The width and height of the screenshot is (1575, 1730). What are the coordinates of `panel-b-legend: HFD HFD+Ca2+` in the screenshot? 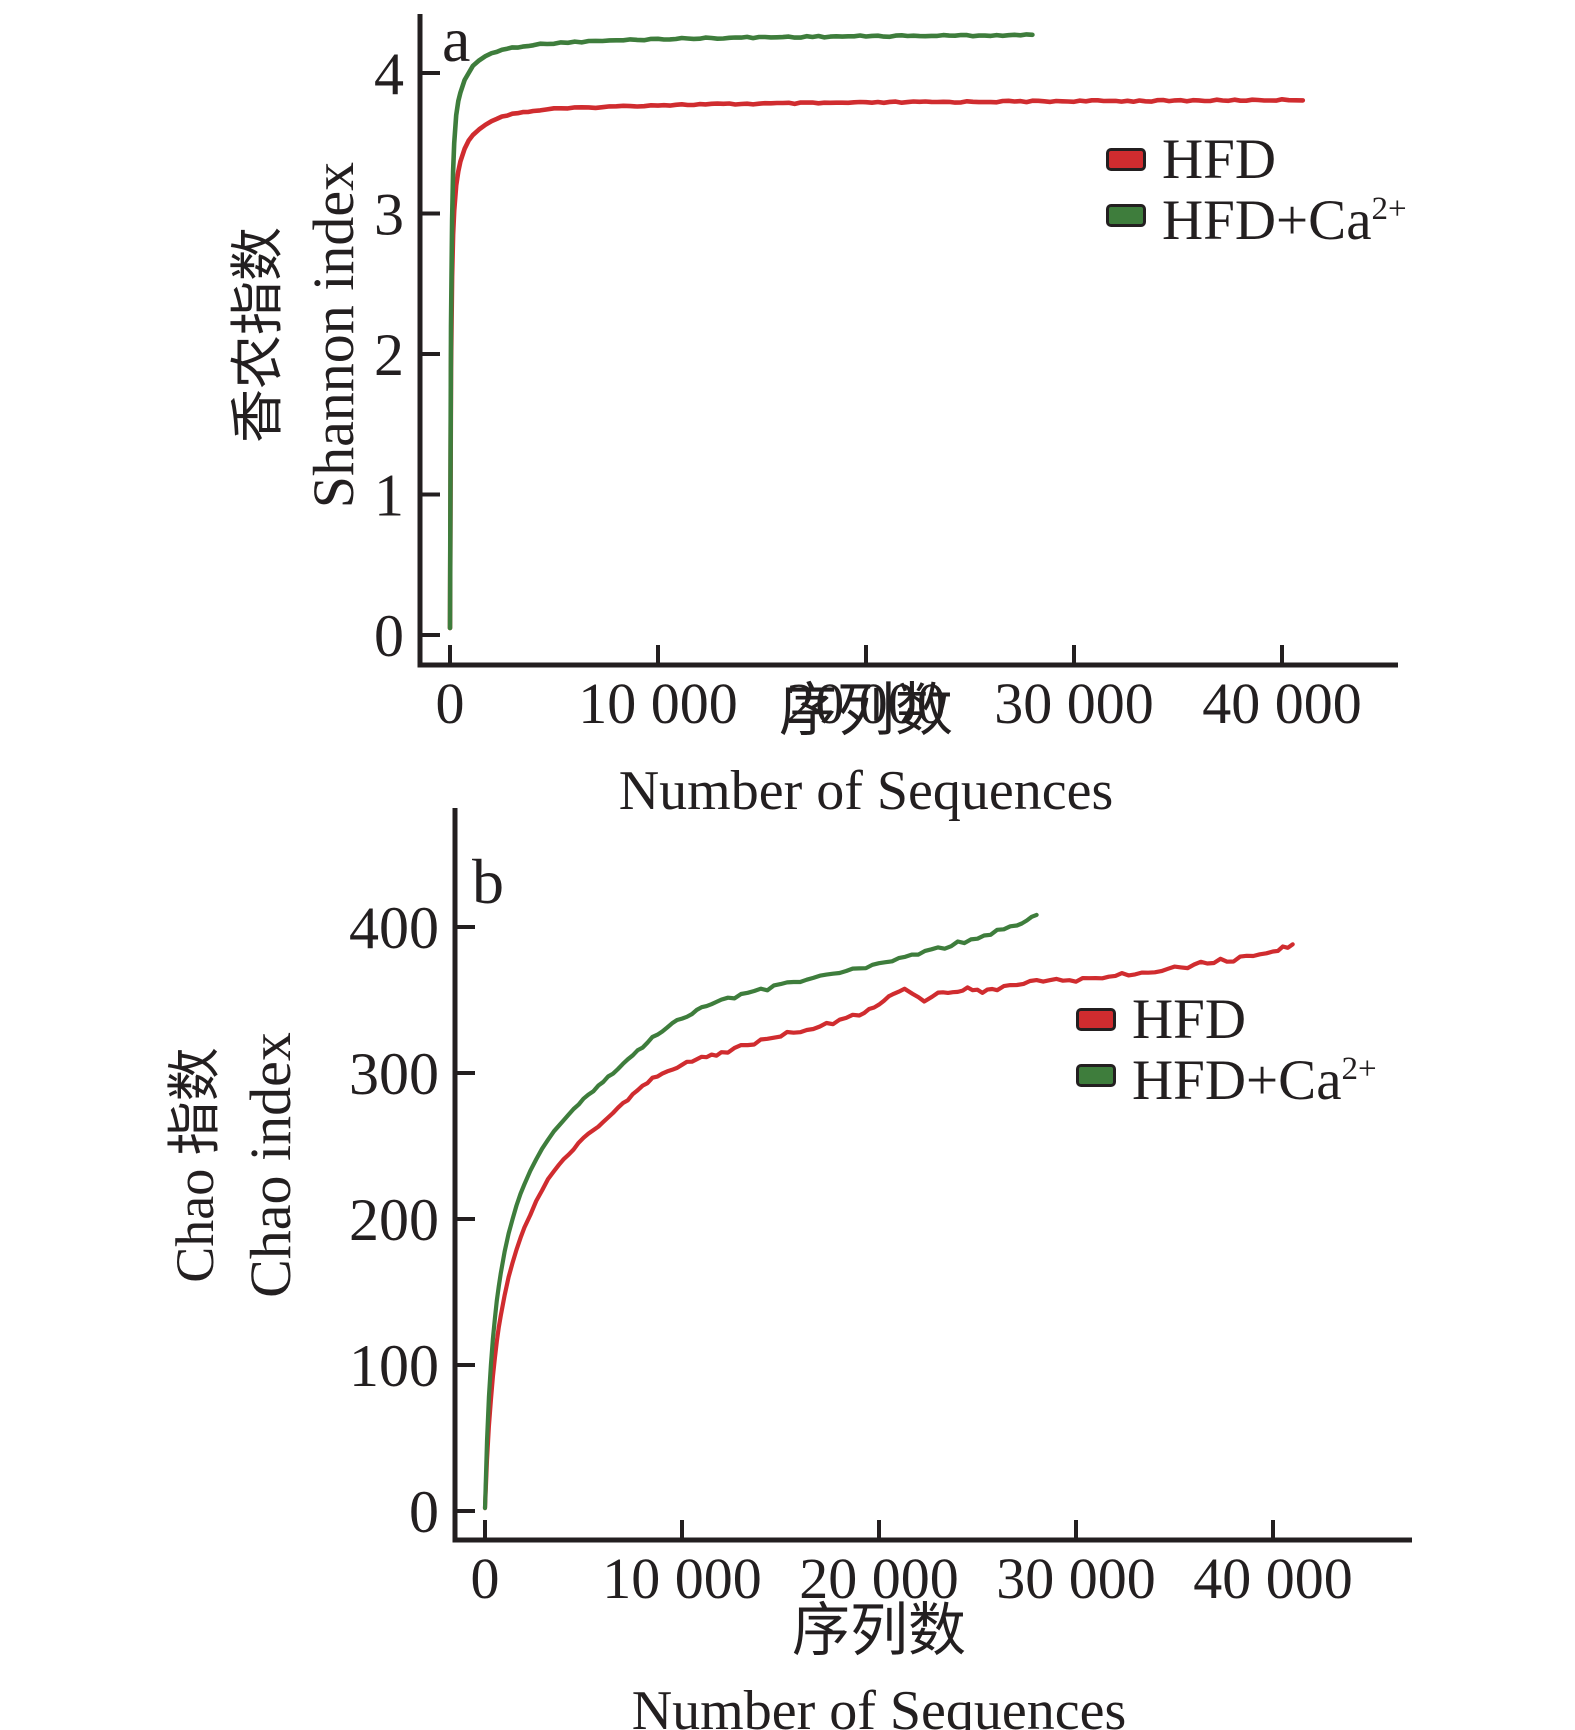 It's located at (1226, 1048).